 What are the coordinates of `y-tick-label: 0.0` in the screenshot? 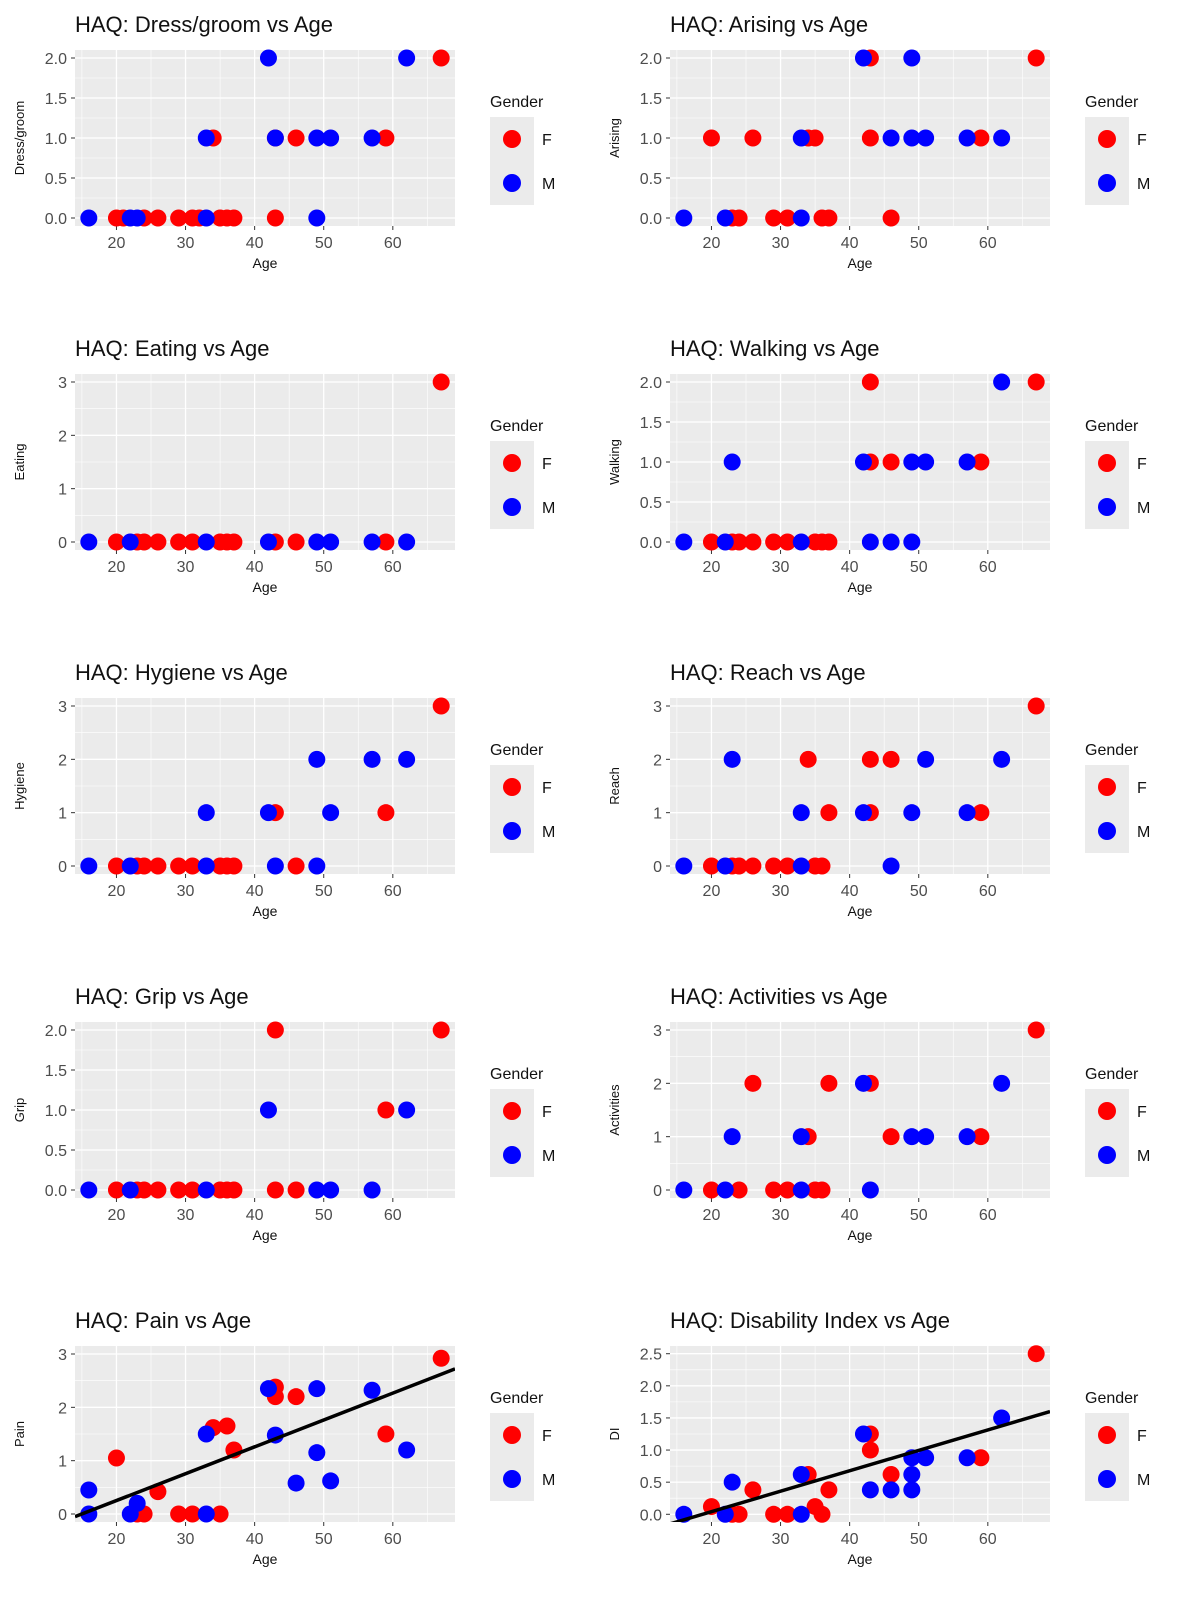 It's located at (651, 219).